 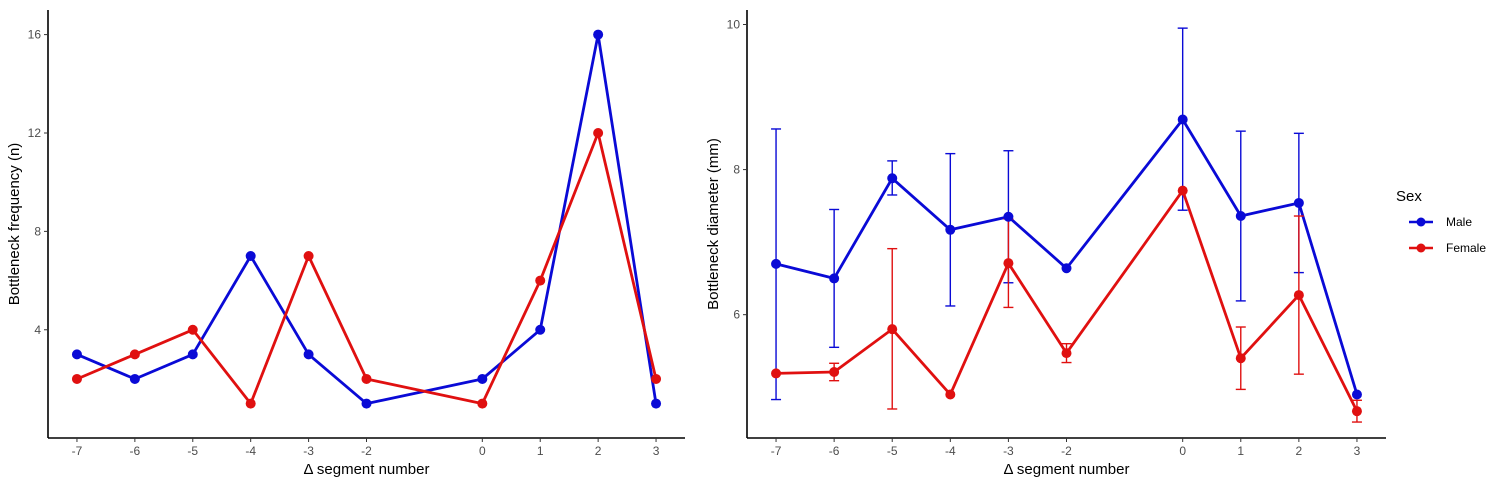 I want to click on y-tick-label: 12, so click(x=35, y=133).